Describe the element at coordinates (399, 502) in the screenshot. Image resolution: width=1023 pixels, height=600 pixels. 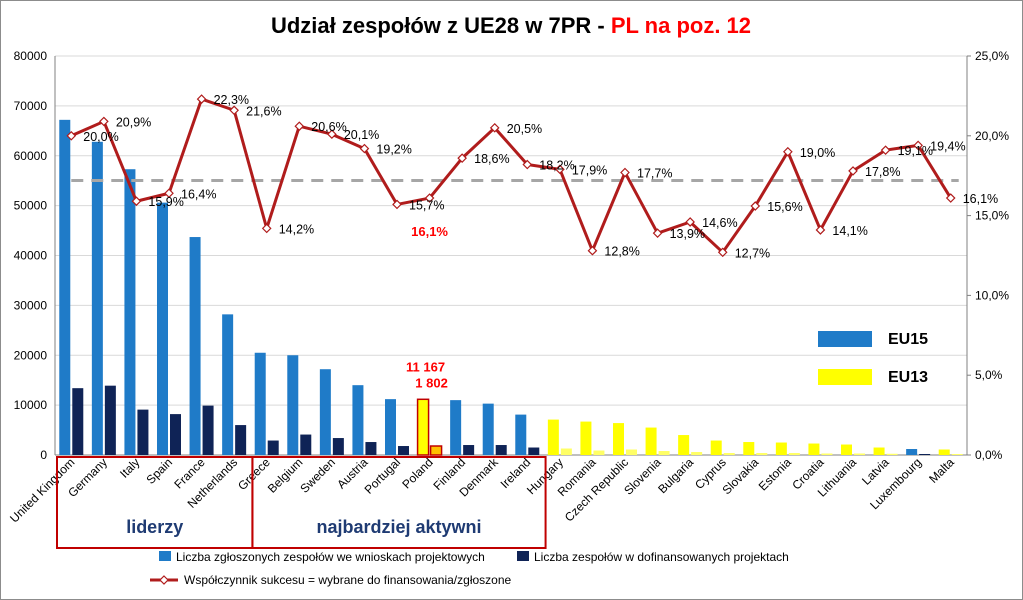
I see `group-box` at that location.